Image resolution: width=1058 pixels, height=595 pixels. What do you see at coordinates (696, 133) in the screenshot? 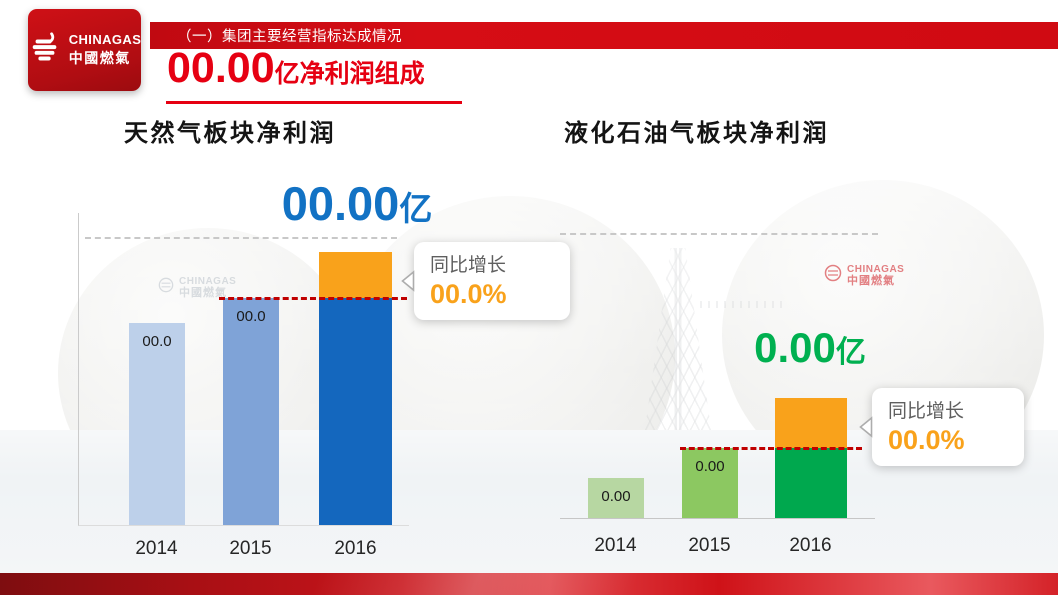
I see `chart-title-lpg: 液化石油气板块净利润` at bounding box center [696, 133].